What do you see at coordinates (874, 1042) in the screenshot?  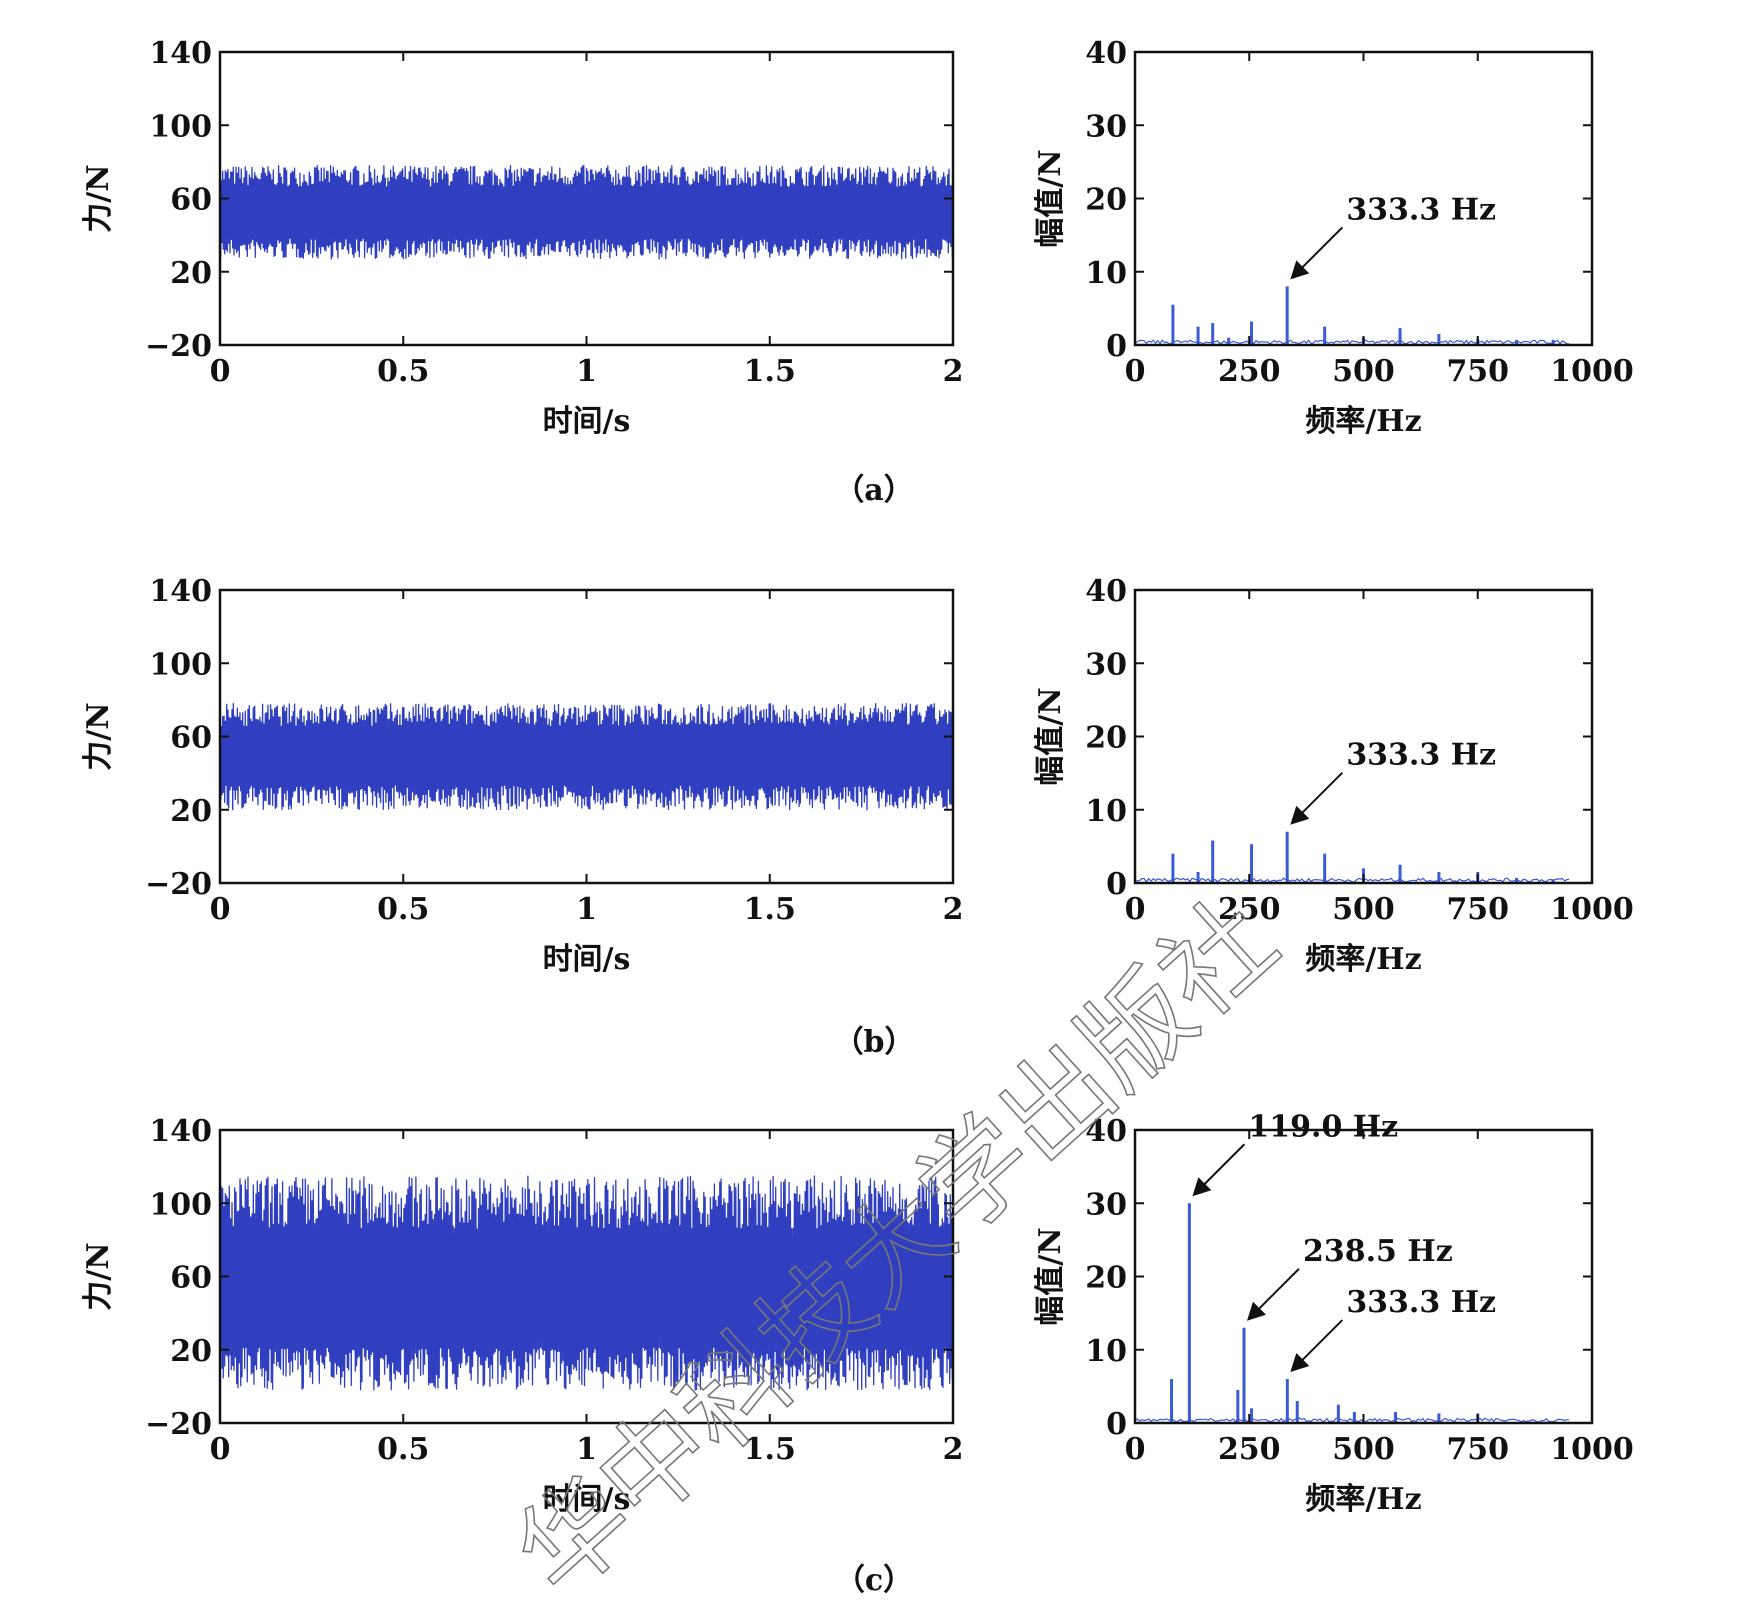 I see `panel-caption: （b）` at bounding box center [874, 1042].